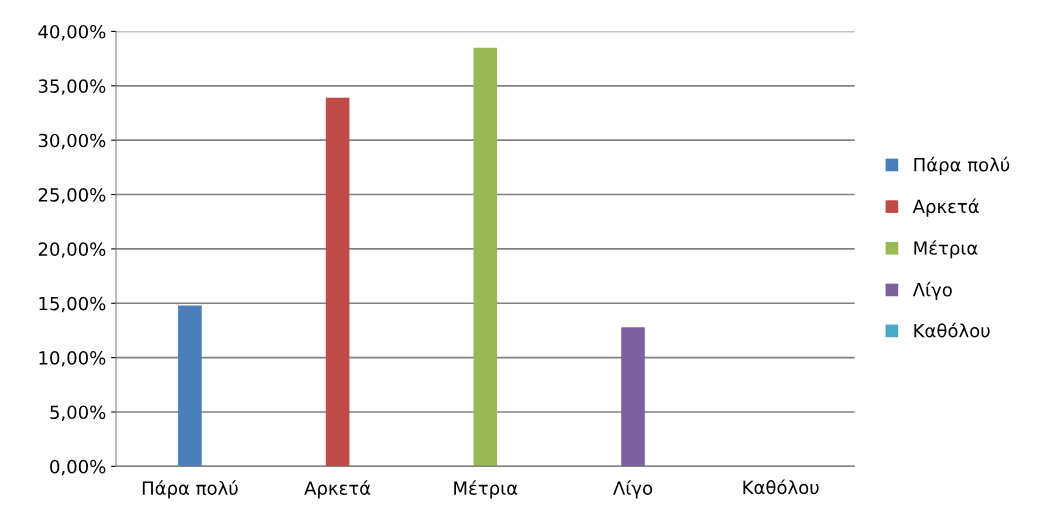 This screenshot has height=524, width=1055. Describe the element at coordinates (190, 489) in the screenshot. I see `x-tick-label: Πάρα πολύ` at that location.